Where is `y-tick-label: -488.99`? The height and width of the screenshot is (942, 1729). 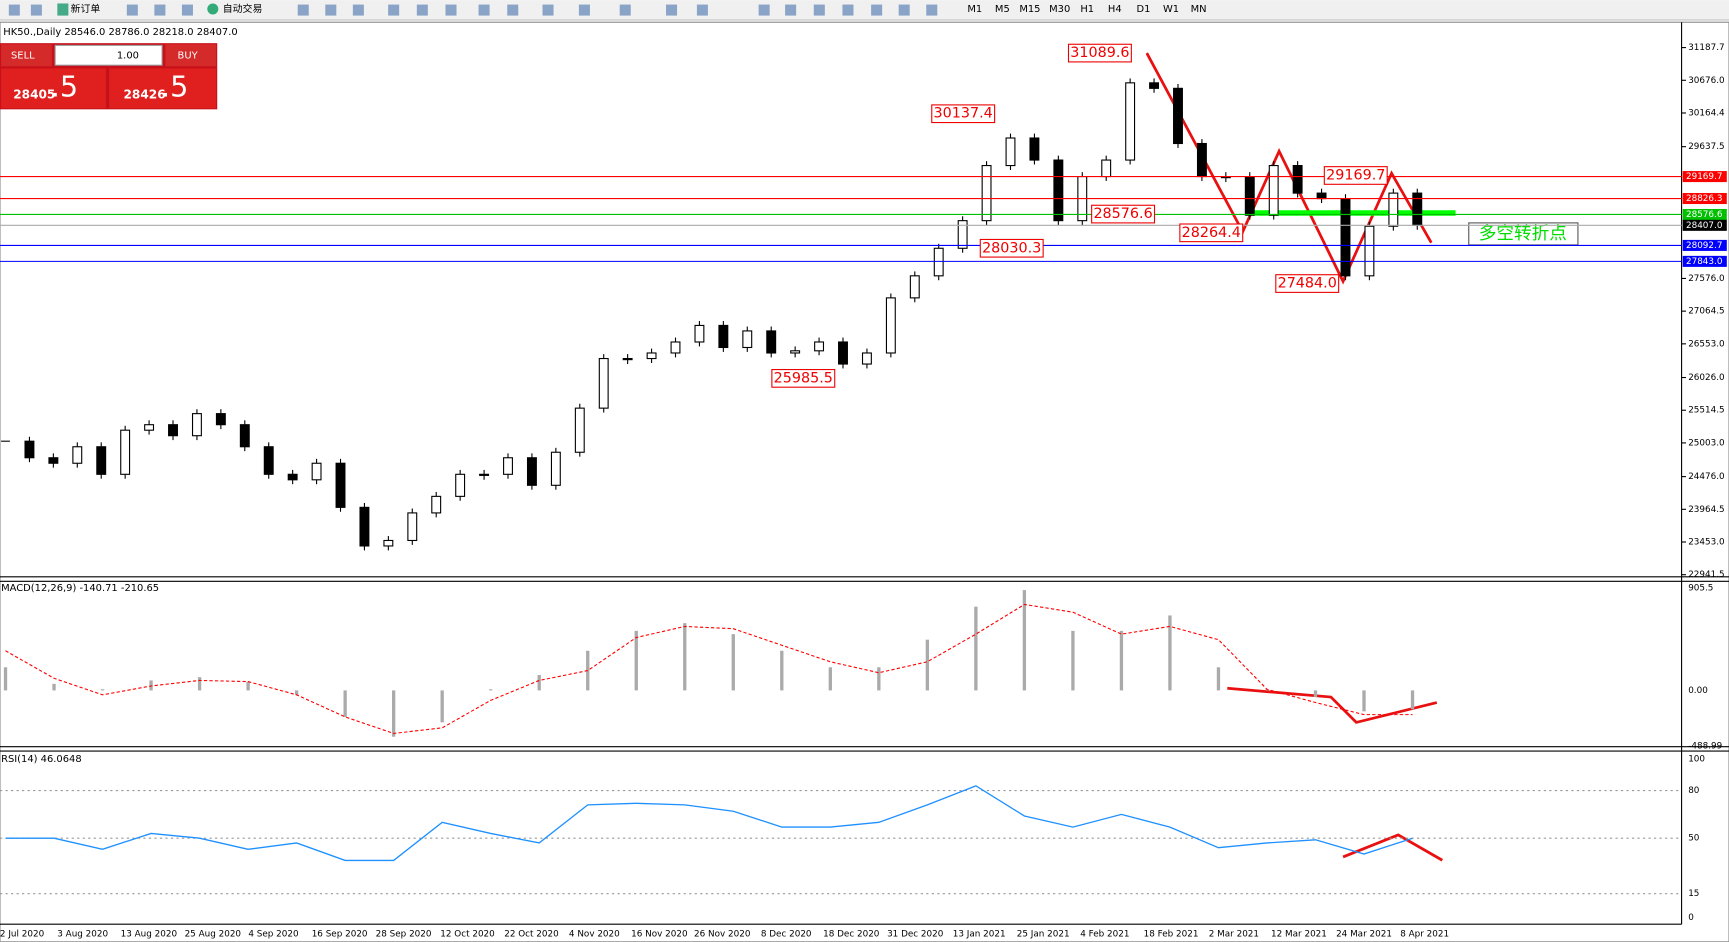 y-tick-label: -488.99 is located at coordinates (1705, 746).